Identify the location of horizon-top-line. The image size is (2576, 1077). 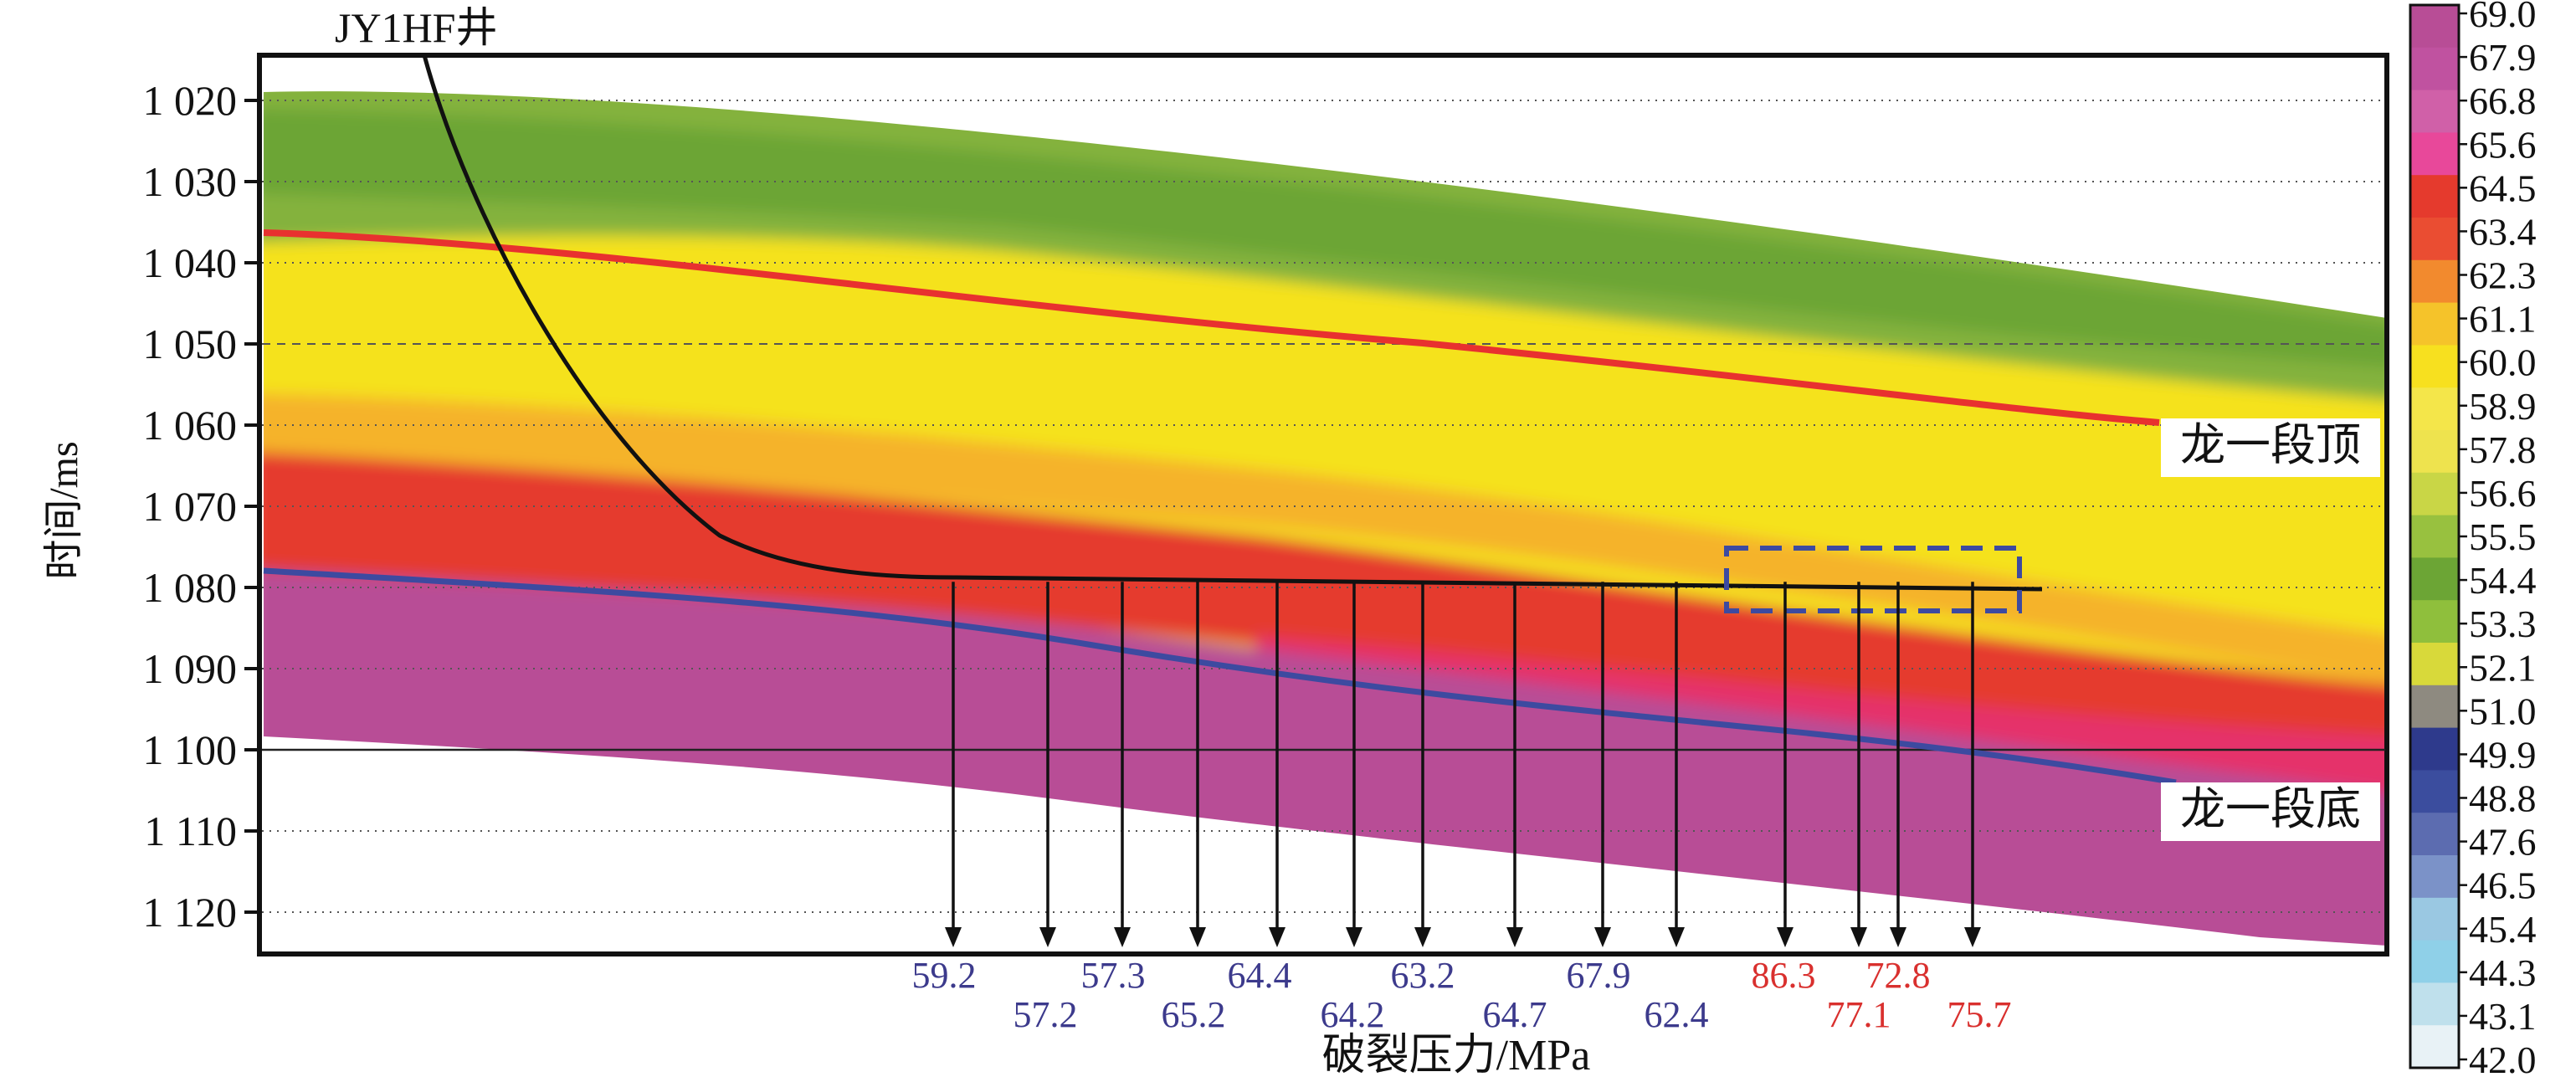
(1211, 327).